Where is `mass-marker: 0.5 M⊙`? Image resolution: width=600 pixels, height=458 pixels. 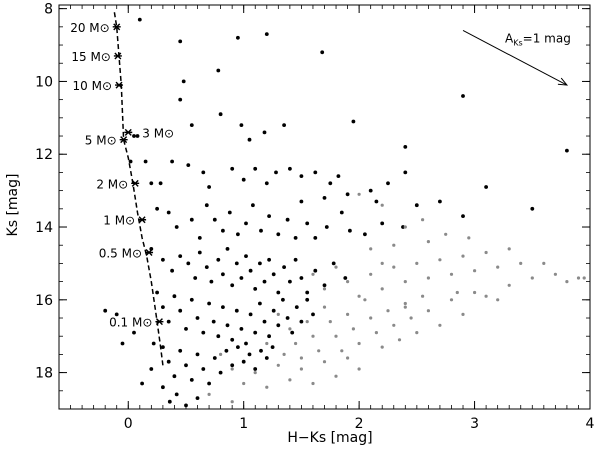
mass-marker: 0.5 M⊙ is located at coordinates (126, 253).